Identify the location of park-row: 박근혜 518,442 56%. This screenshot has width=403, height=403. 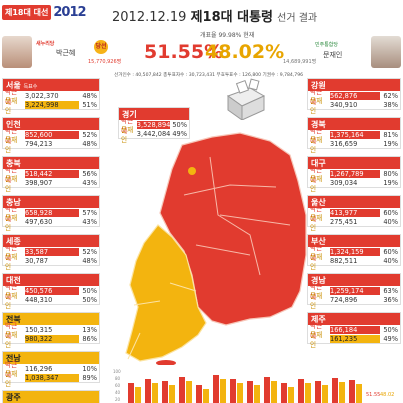
(51, 175).